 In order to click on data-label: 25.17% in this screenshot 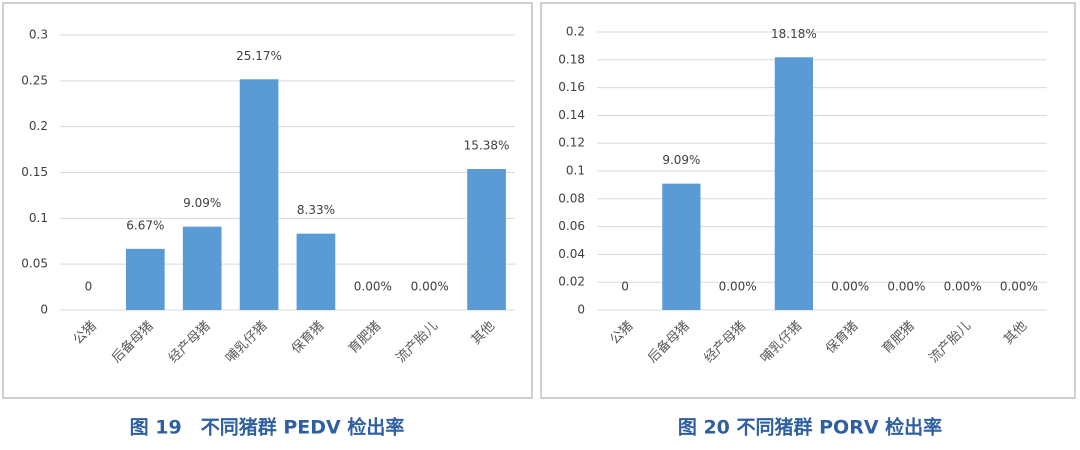, I will do `click(259, 56)`.